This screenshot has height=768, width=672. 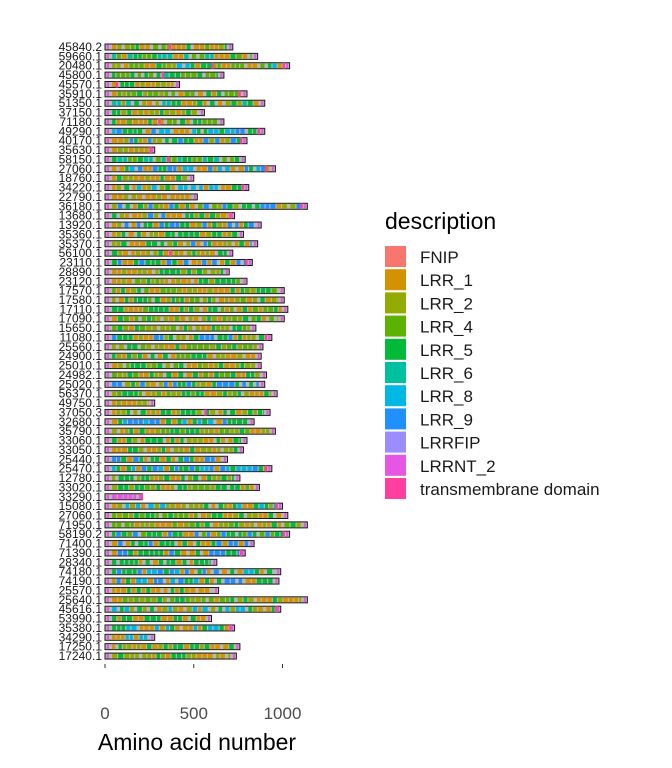 I want to click on legend-item: transmembrane domain, so click(x=492, y=488).